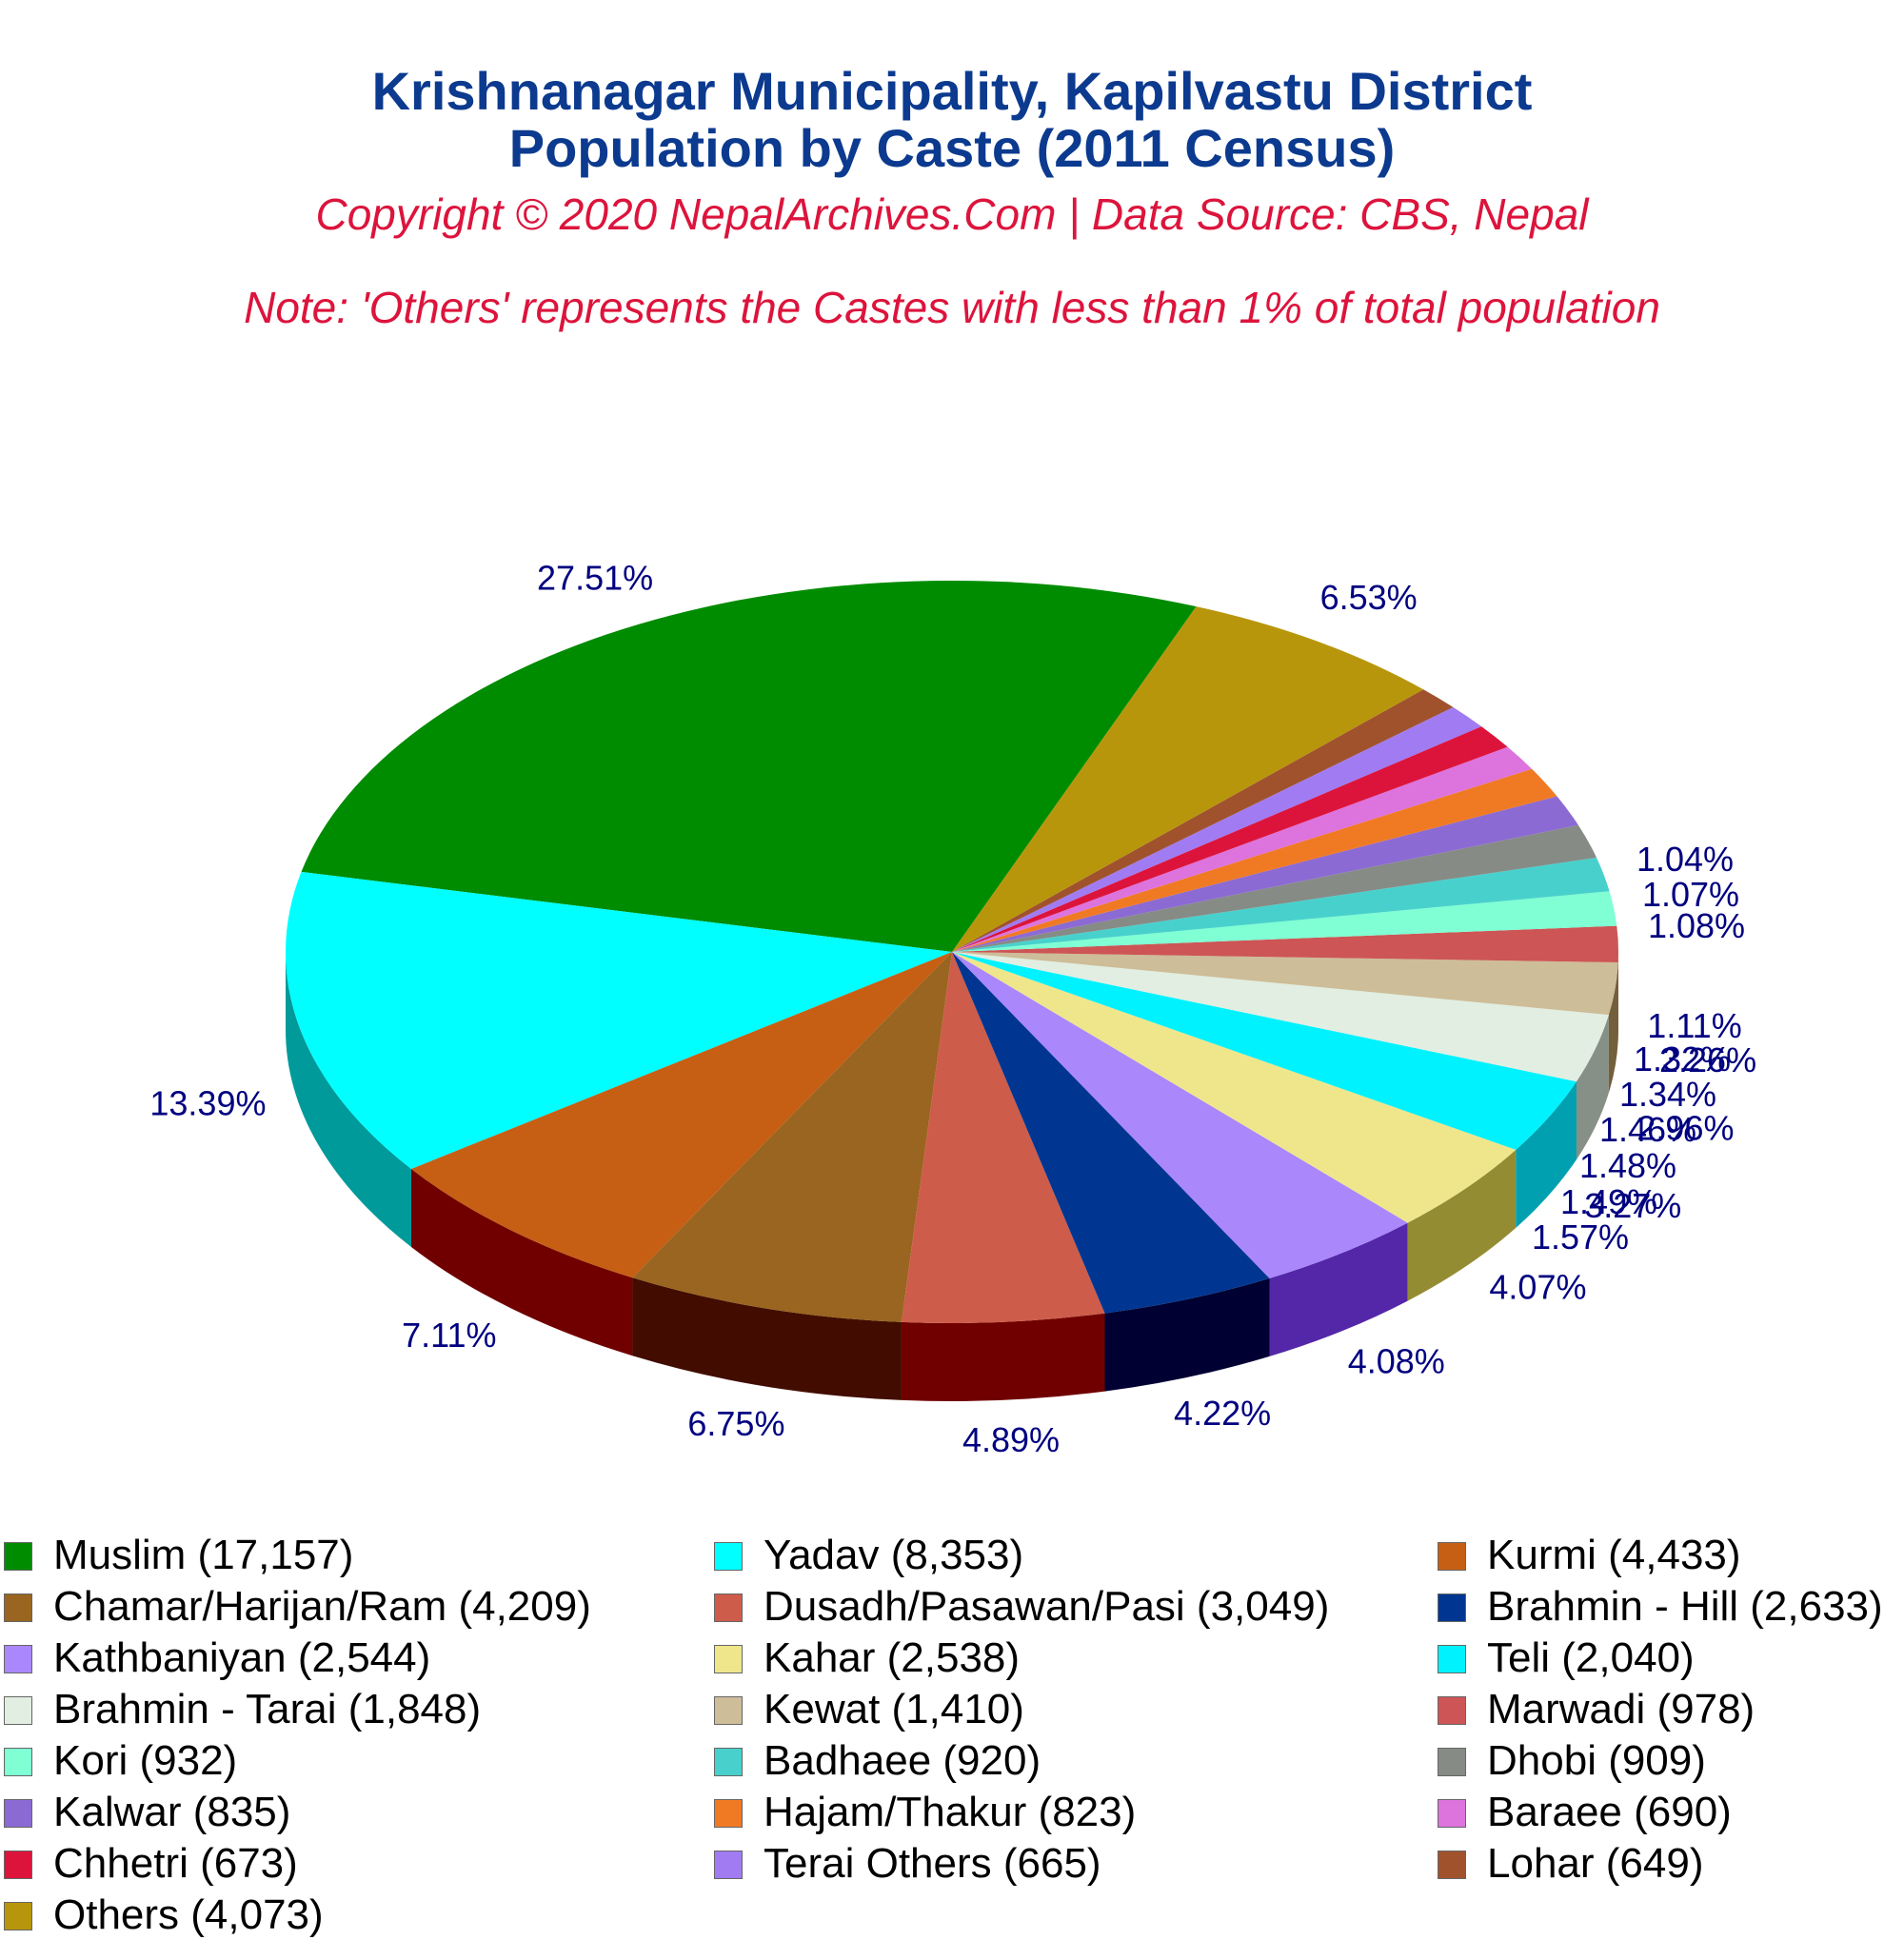  I want to click on pie-label-terai-others: 1.07%, so click(1690, 895).